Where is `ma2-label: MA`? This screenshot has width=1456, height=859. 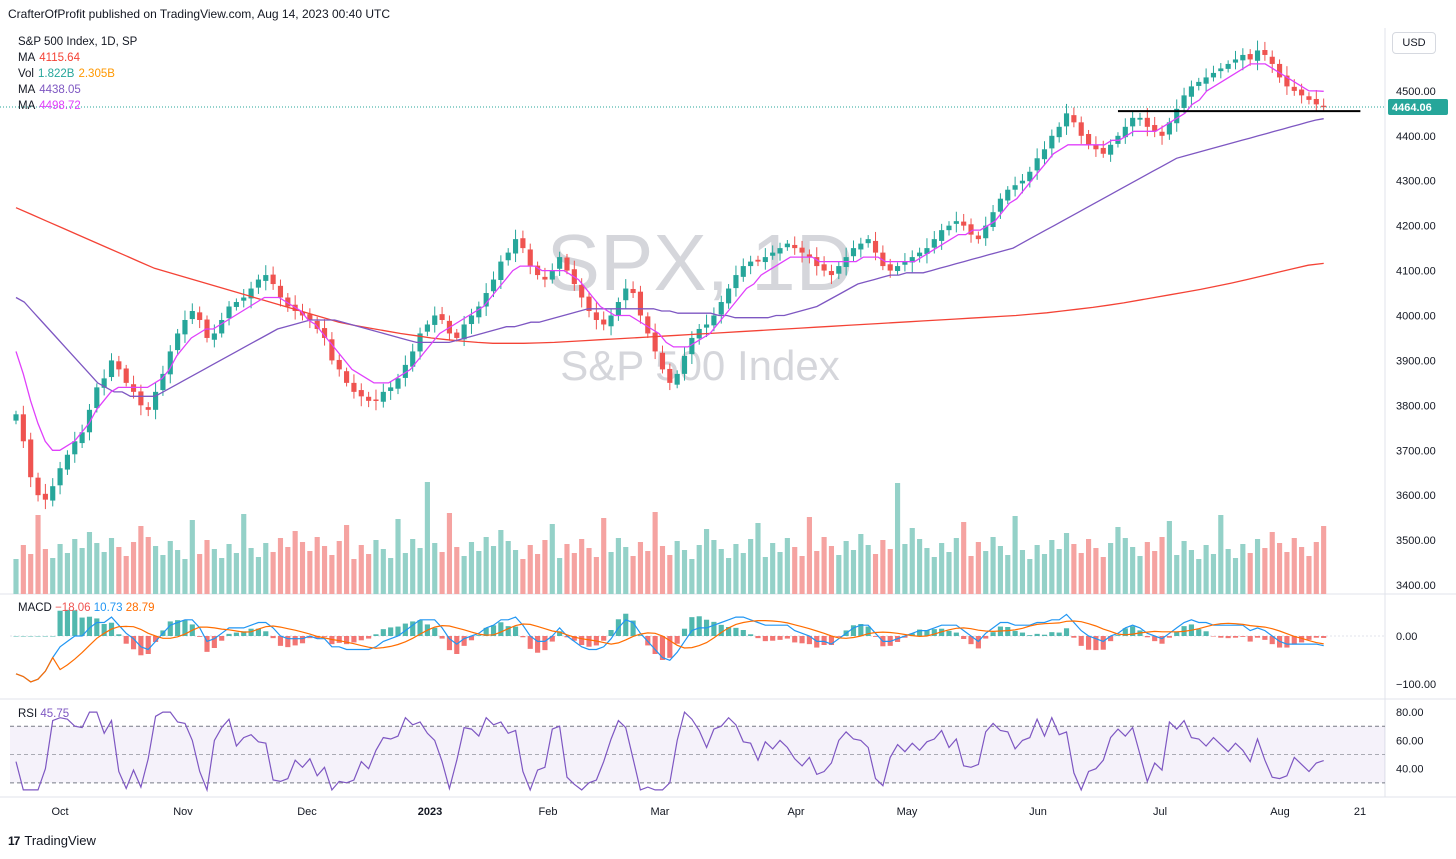
ma2-label: MA is located at coordinates (27, 90).